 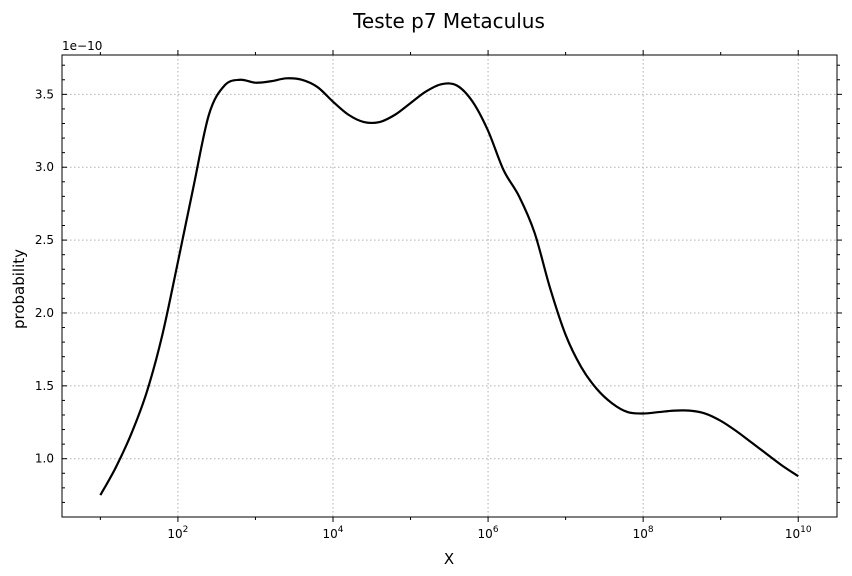 What do you see at coordinates (177, 533) in the screenshot?
I see `x-tick-label: 10²` at bounding box center [177, 533].